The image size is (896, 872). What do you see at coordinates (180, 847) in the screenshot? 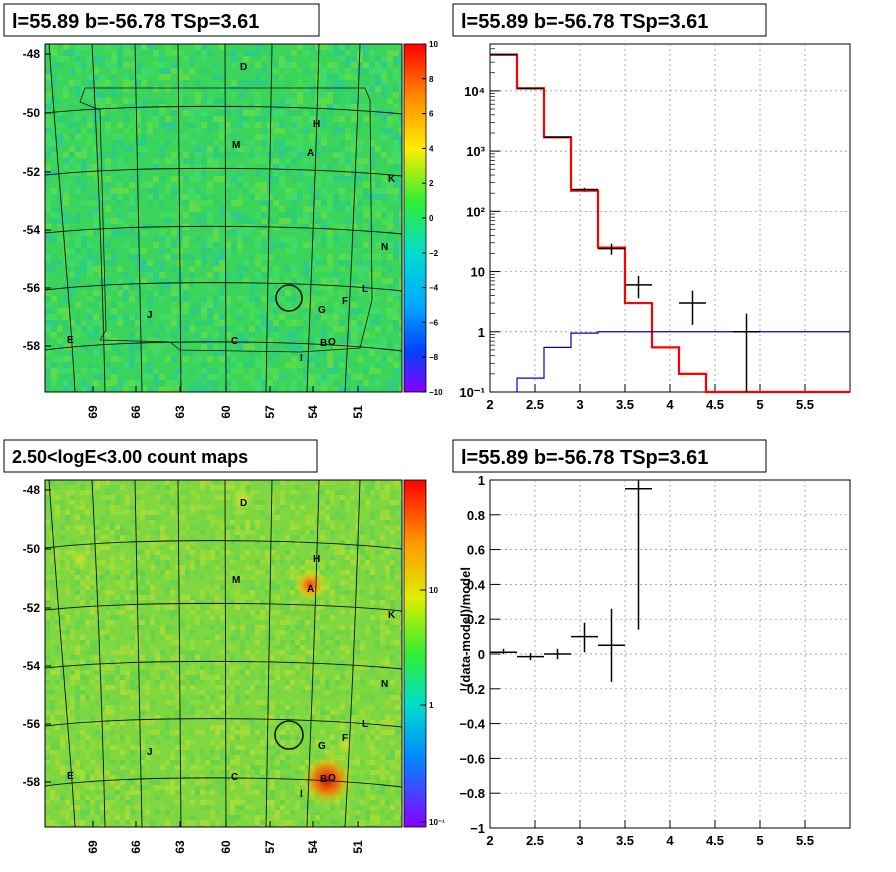
I see `map-x-tick: 63` at bounding box center [180, 847].